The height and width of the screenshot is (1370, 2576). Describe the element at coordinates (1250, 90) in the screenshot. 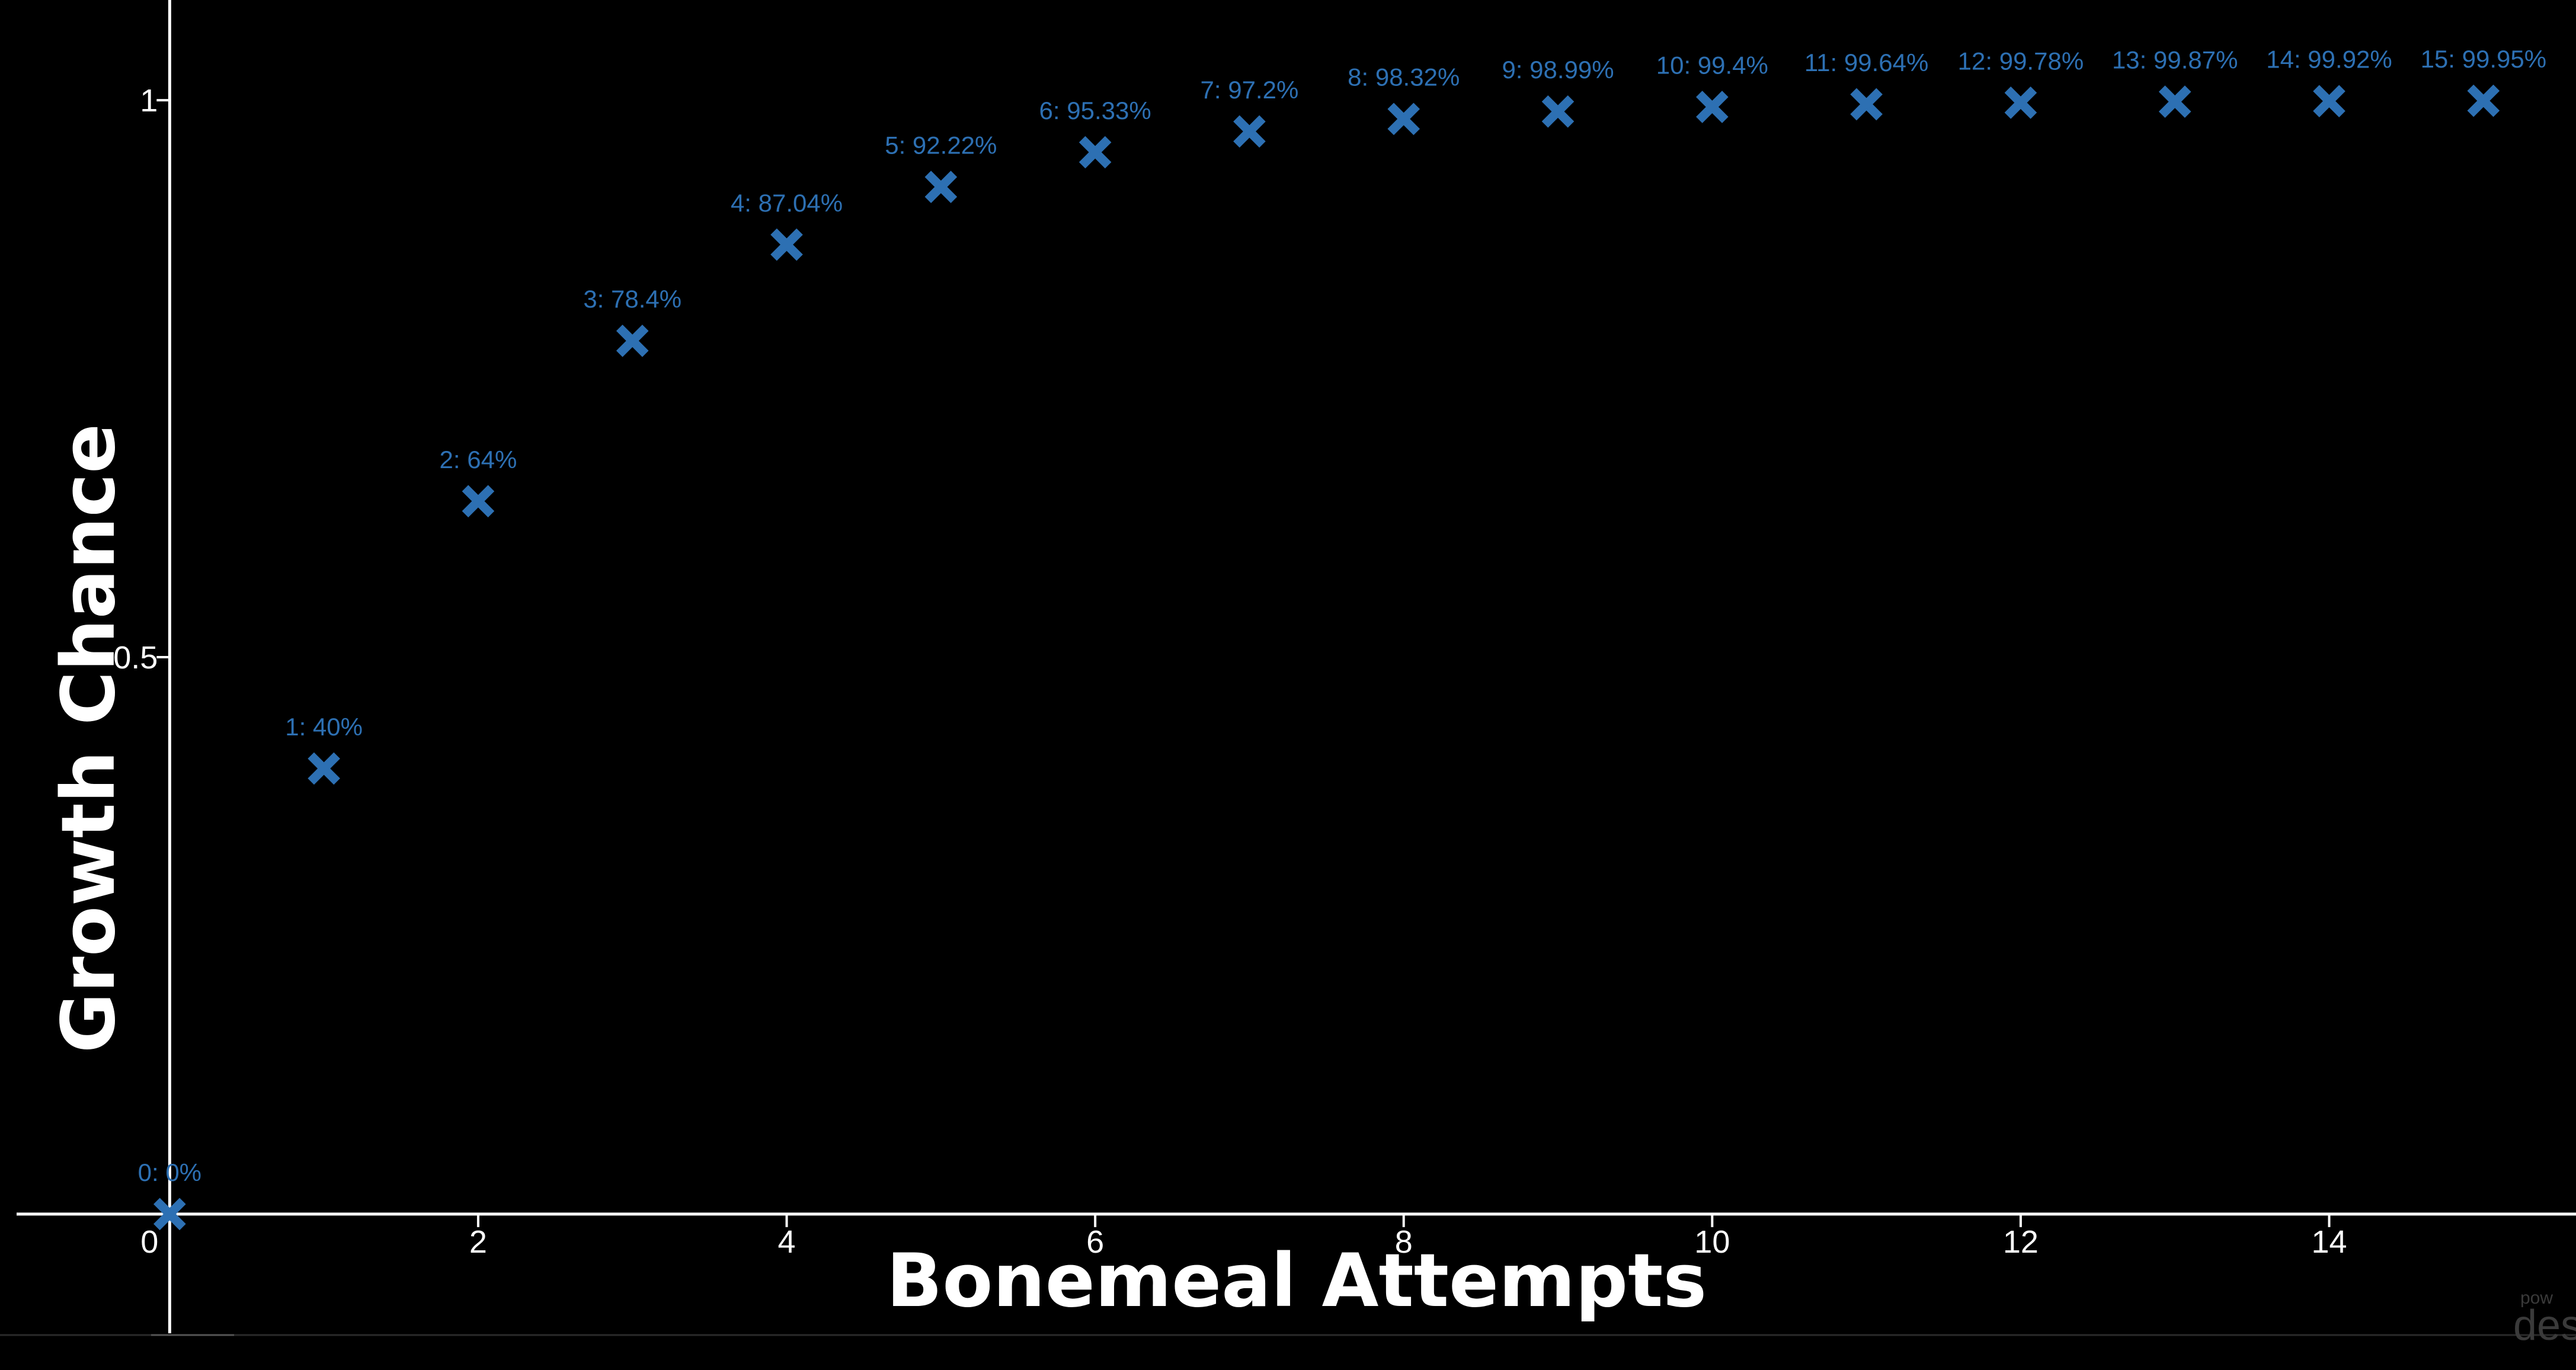

I see `data-label: 7: 97.2%` at that location.